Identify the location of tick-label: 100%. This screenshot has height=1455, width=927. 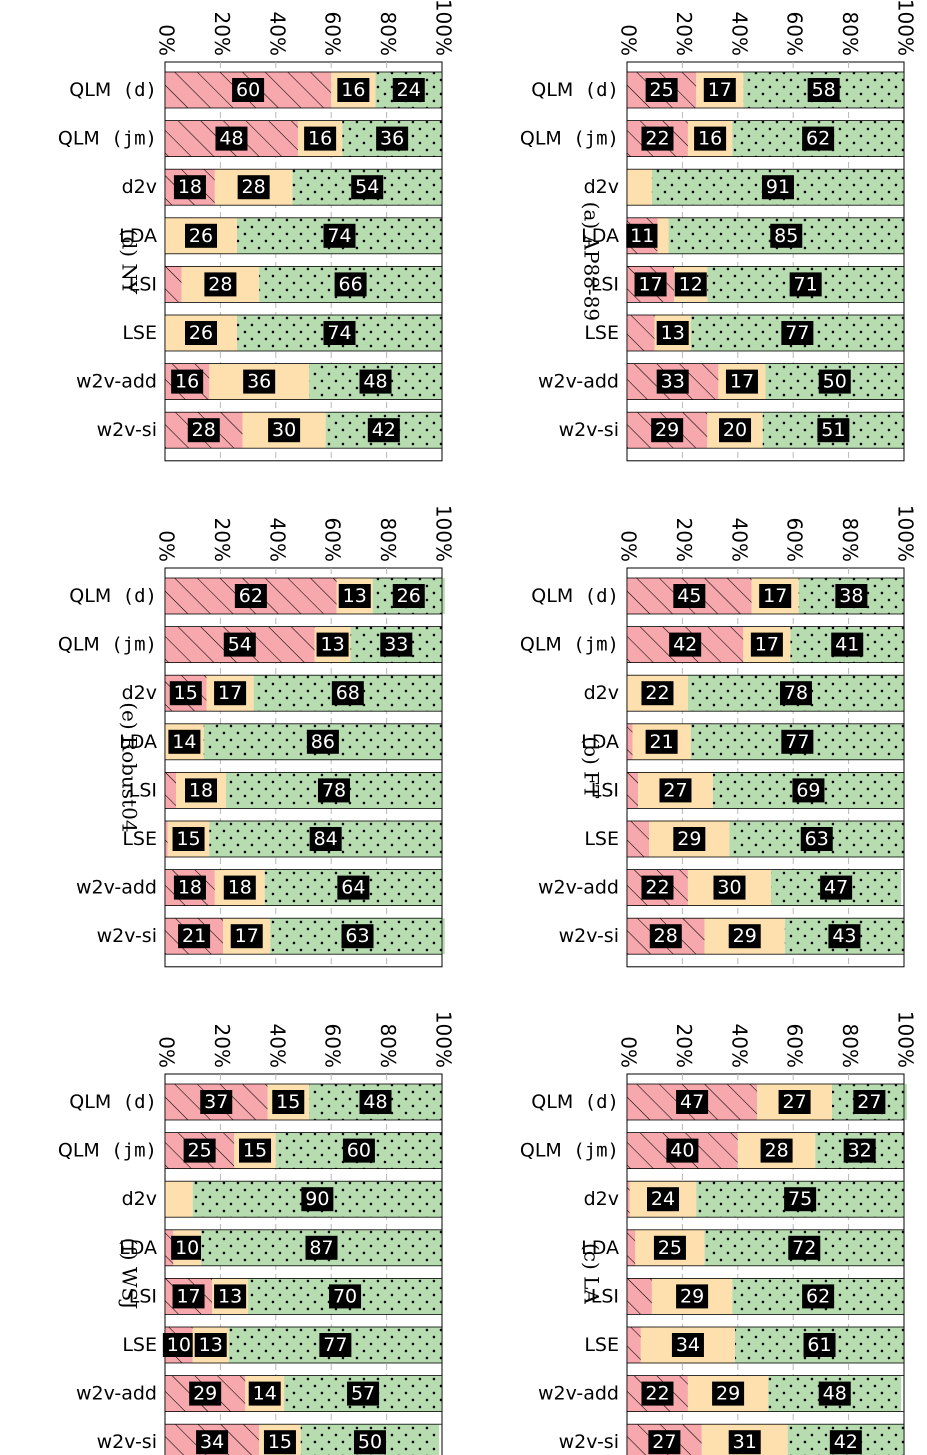
(906, 533).